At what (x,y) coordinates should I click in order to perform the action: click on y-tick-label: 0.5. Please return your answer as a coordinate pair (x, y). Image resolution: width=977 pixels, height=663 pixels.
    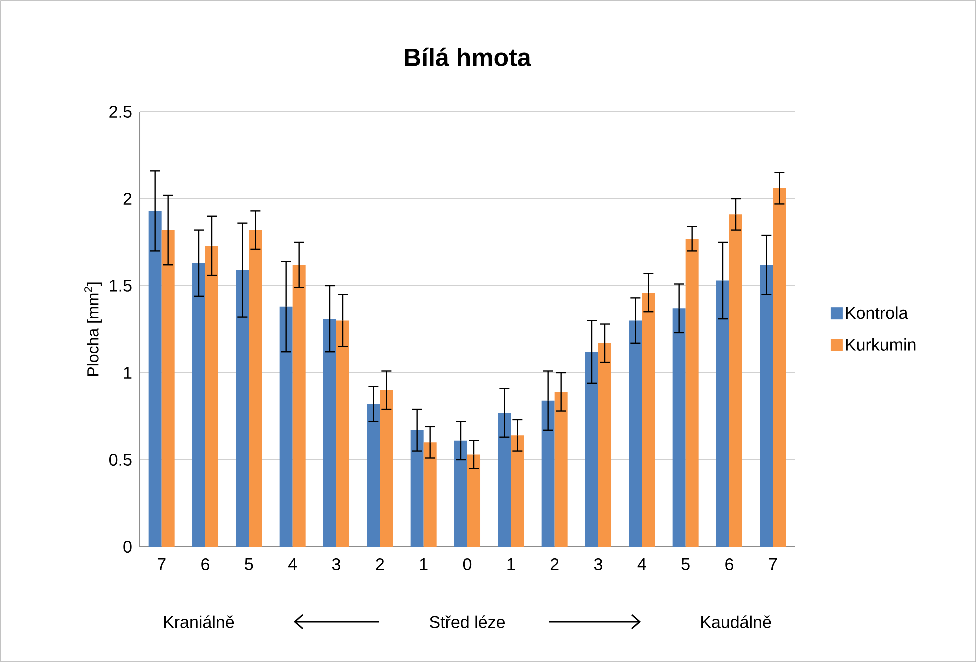
    Looking at the image, I should click on (121, 460).